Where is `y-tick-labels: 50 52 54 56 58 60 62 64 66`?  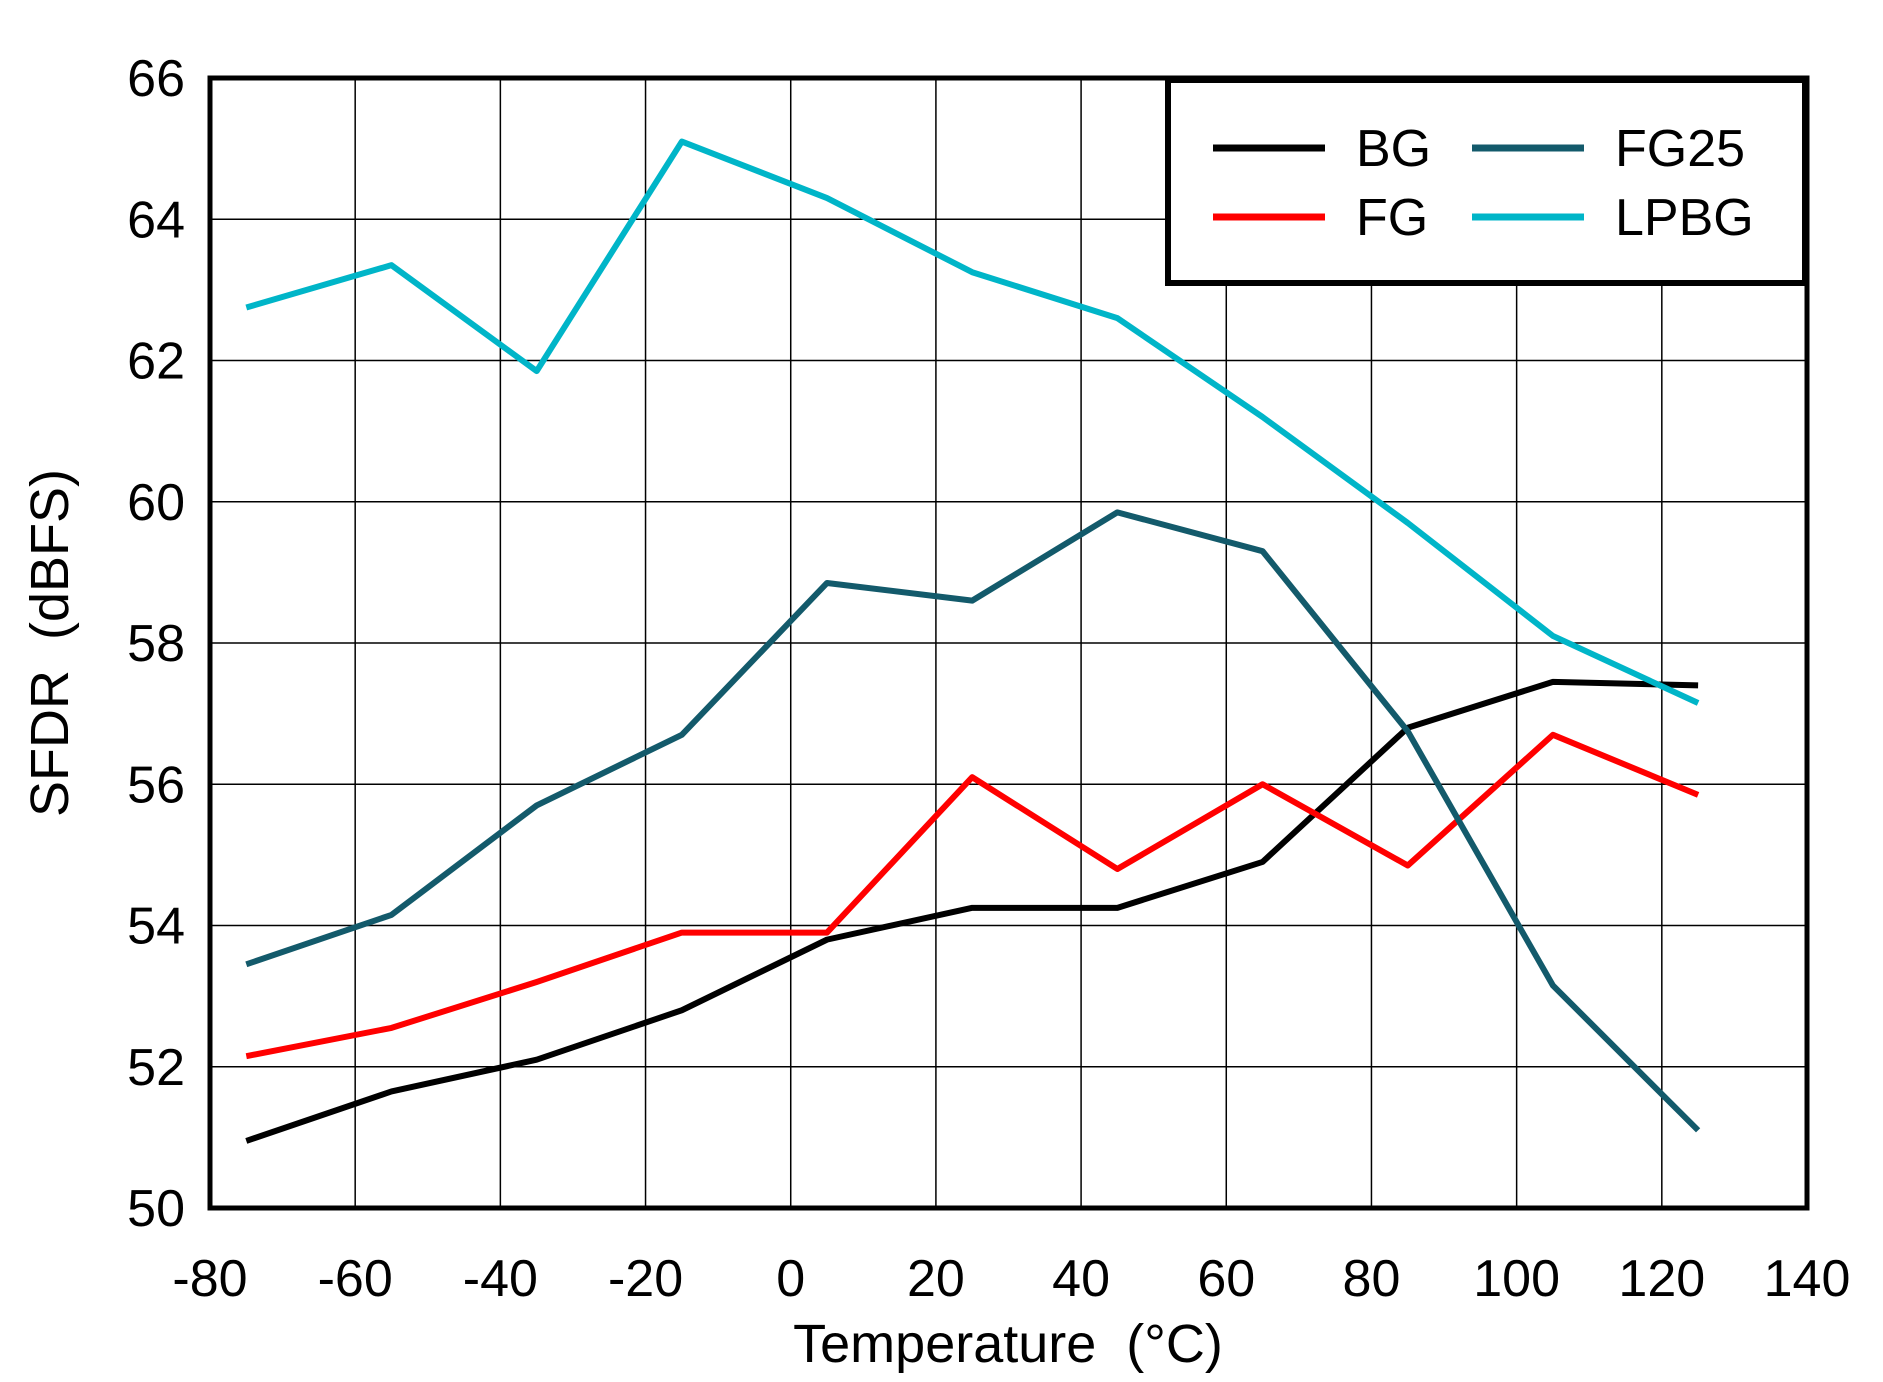
y-tick-labels: 50 52 54 56 58 60 62 64 66 is located at coordinates (156, 644).